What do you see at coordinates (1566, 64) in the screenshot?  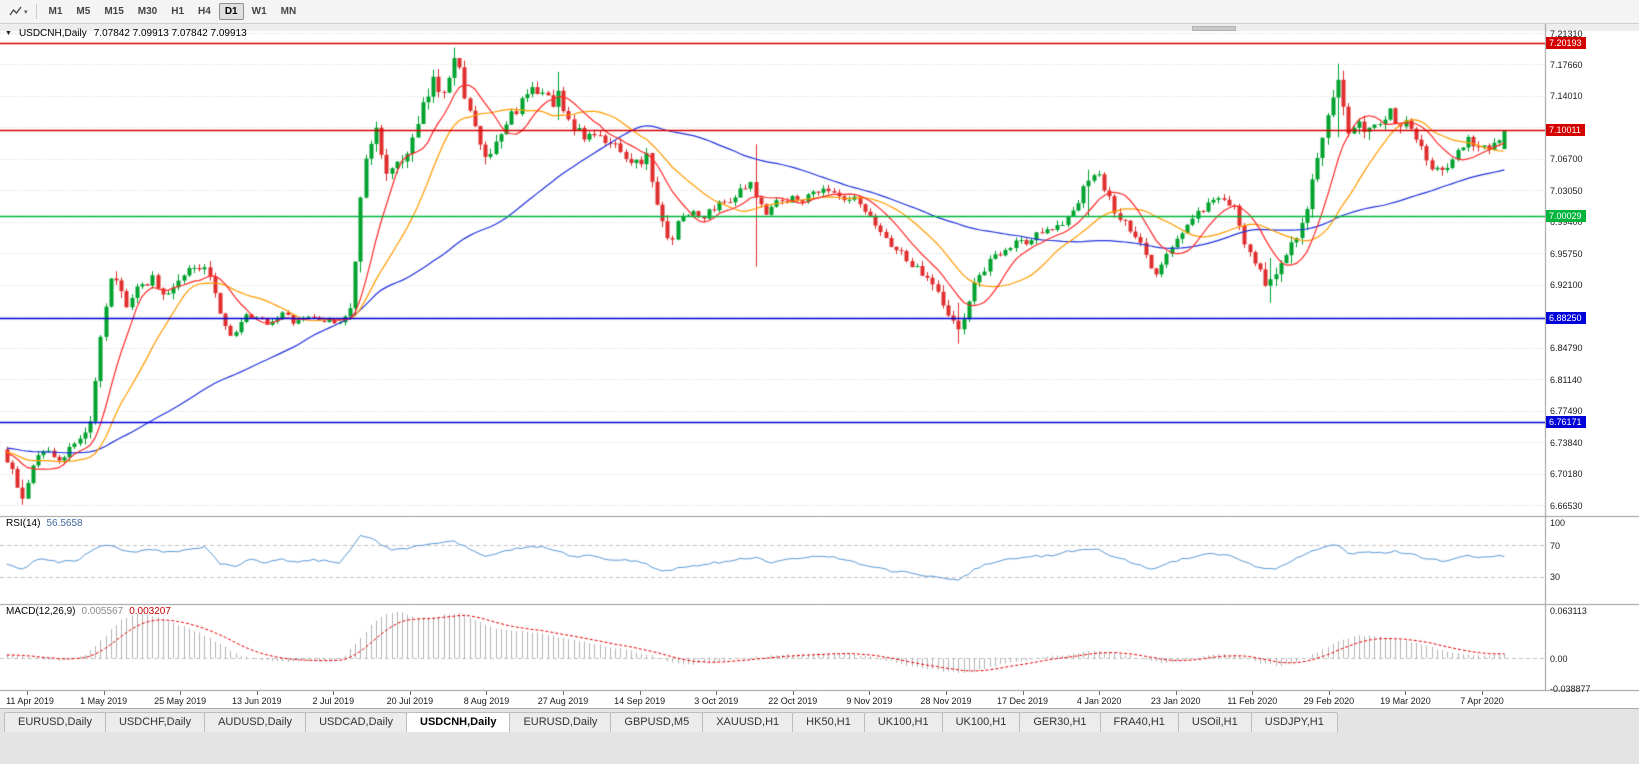 I see `price-tick-label: 7.17660` at bounding box center [1566, 64].